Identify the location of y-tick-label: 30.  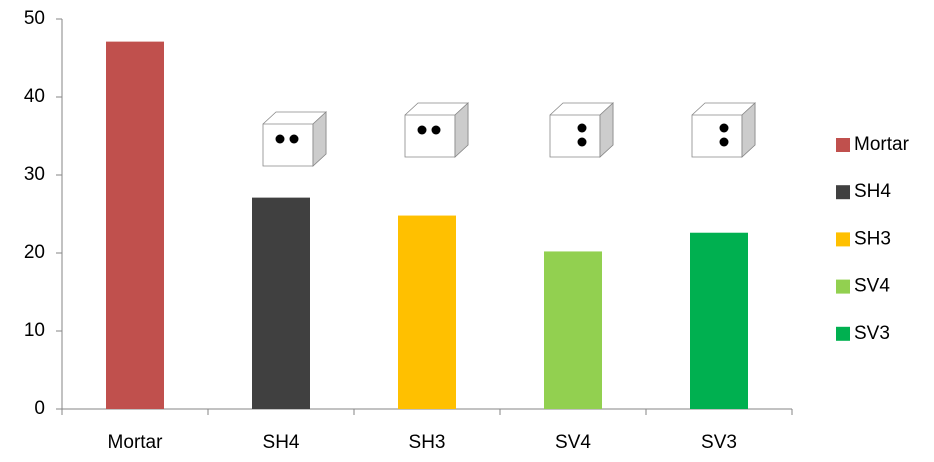
(34, 174).